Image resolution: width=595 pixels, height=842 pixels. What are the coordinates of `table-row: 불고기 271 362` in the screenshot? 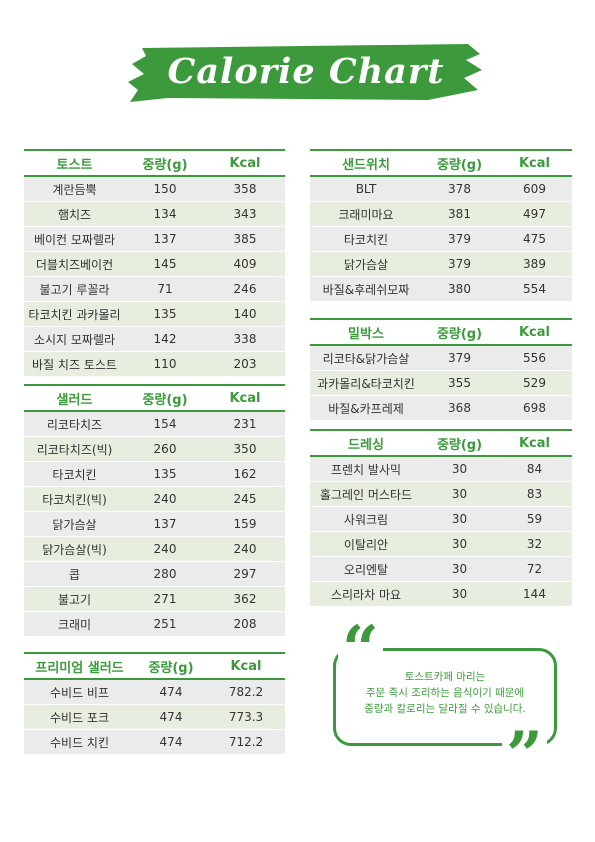 It's located at (154, 599).